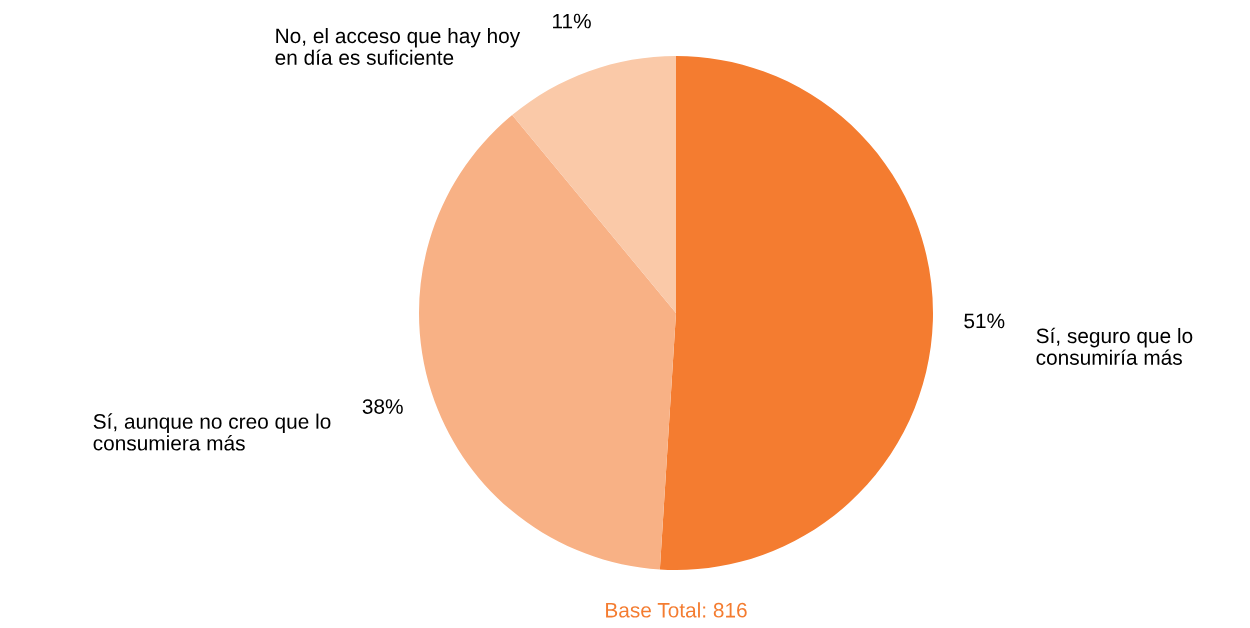  I want to click on data-label: 11%, so click(572, 21).